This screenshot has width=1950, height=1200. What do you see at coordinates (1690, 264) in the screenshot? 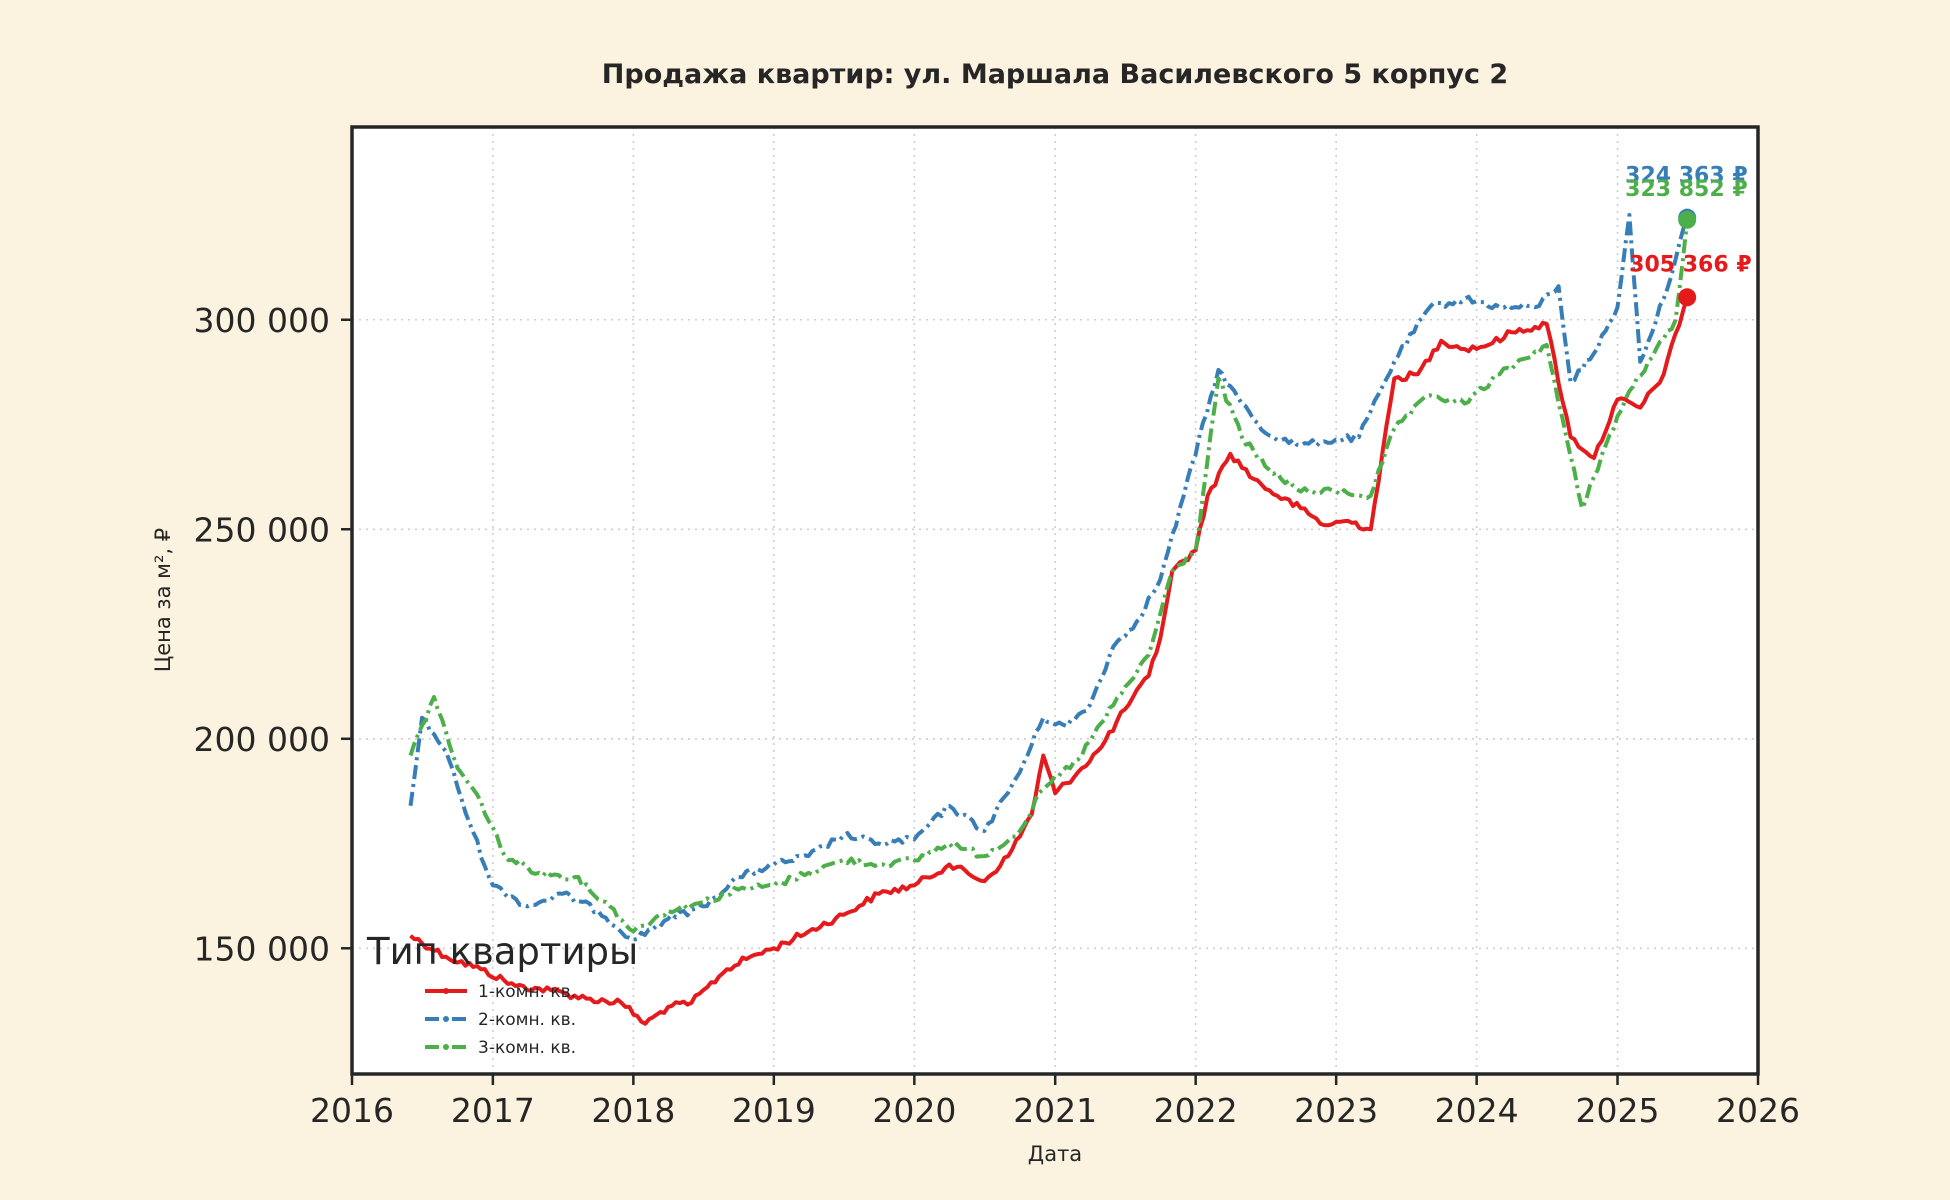
I see `series-end-value-label: 305 366 ₽` at bounding box center [1690, 264].